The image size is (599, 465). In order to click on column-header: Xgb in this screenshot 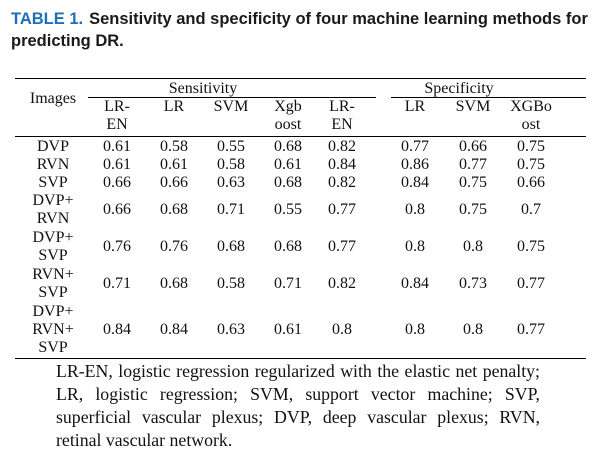, I will do `click(288, 106)`.